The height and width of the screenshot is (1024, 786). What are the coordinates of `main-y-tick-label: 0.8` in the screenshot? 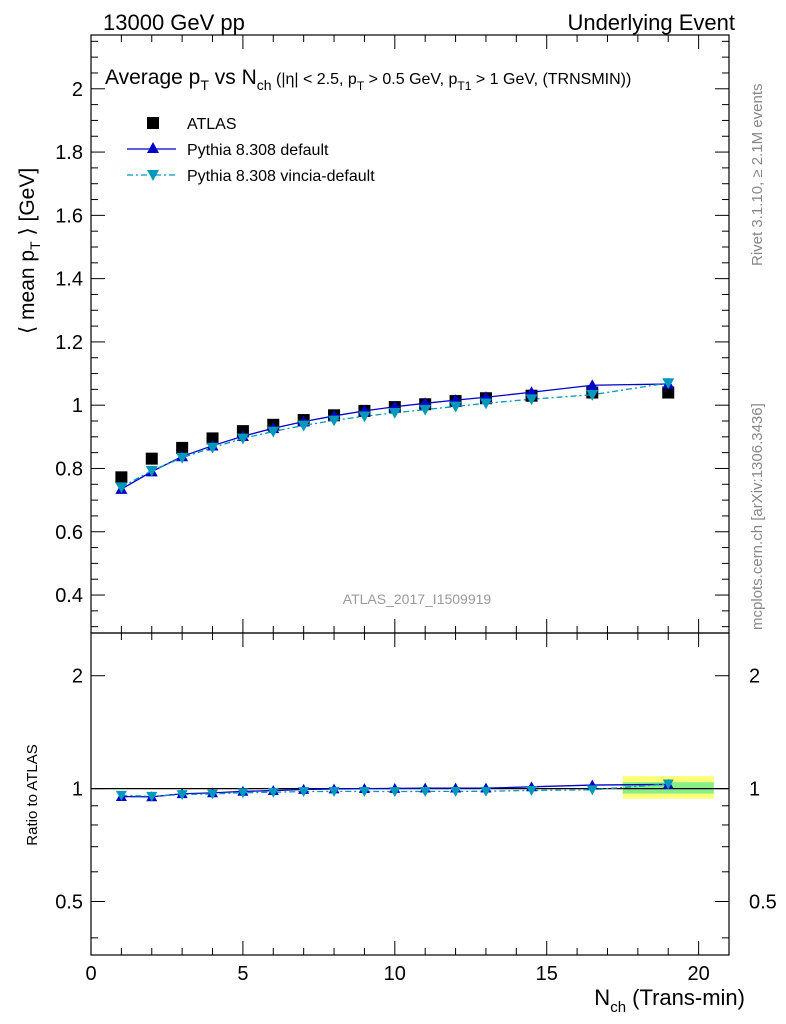 It's located at (69, 469).